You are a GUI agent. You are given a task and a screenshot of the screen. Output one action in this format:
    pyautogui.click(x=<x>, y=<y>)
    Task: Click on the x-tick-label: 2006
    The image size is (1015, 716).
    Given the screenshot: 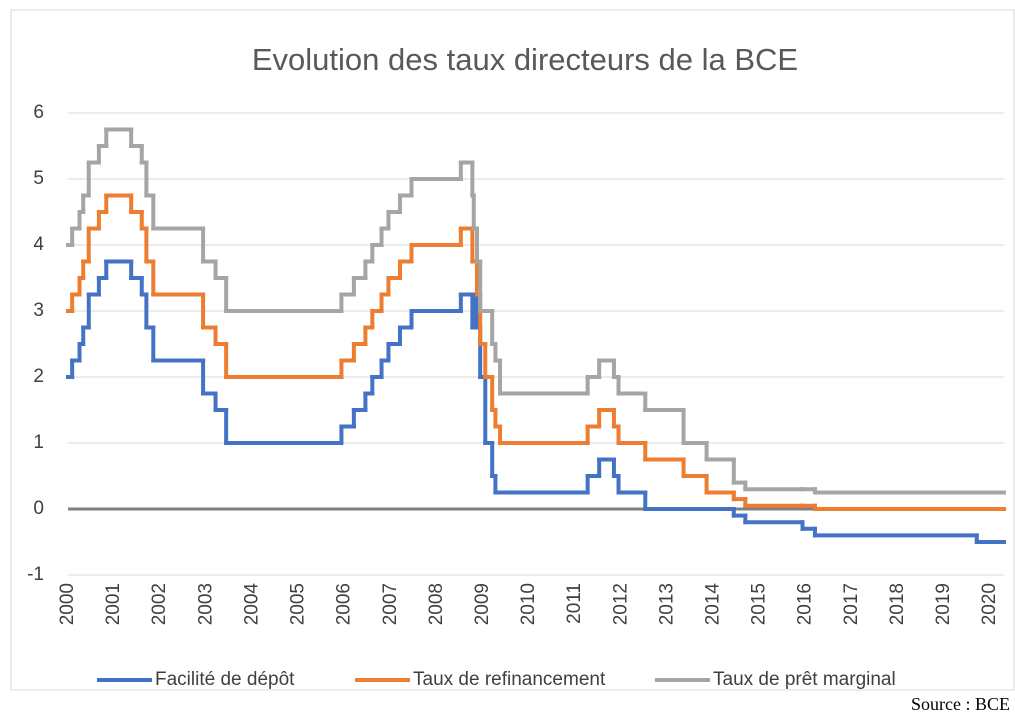 What is the action you would take?
    pyautogui.click(x=344, y=604)
    